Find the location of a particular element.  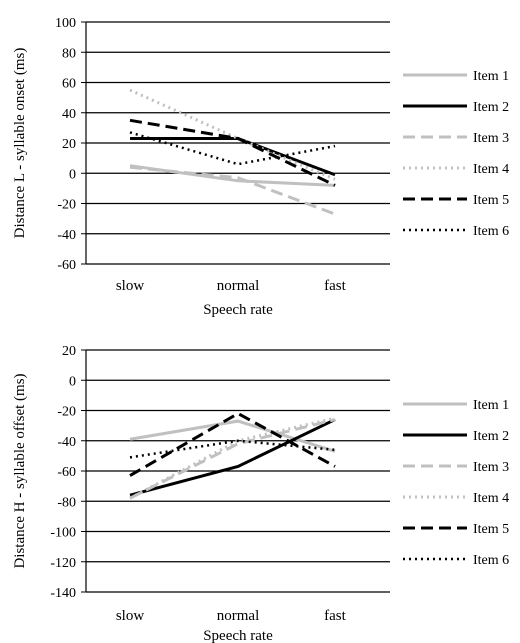

y-tick-label: 80 is located at coordinates (69, 53).